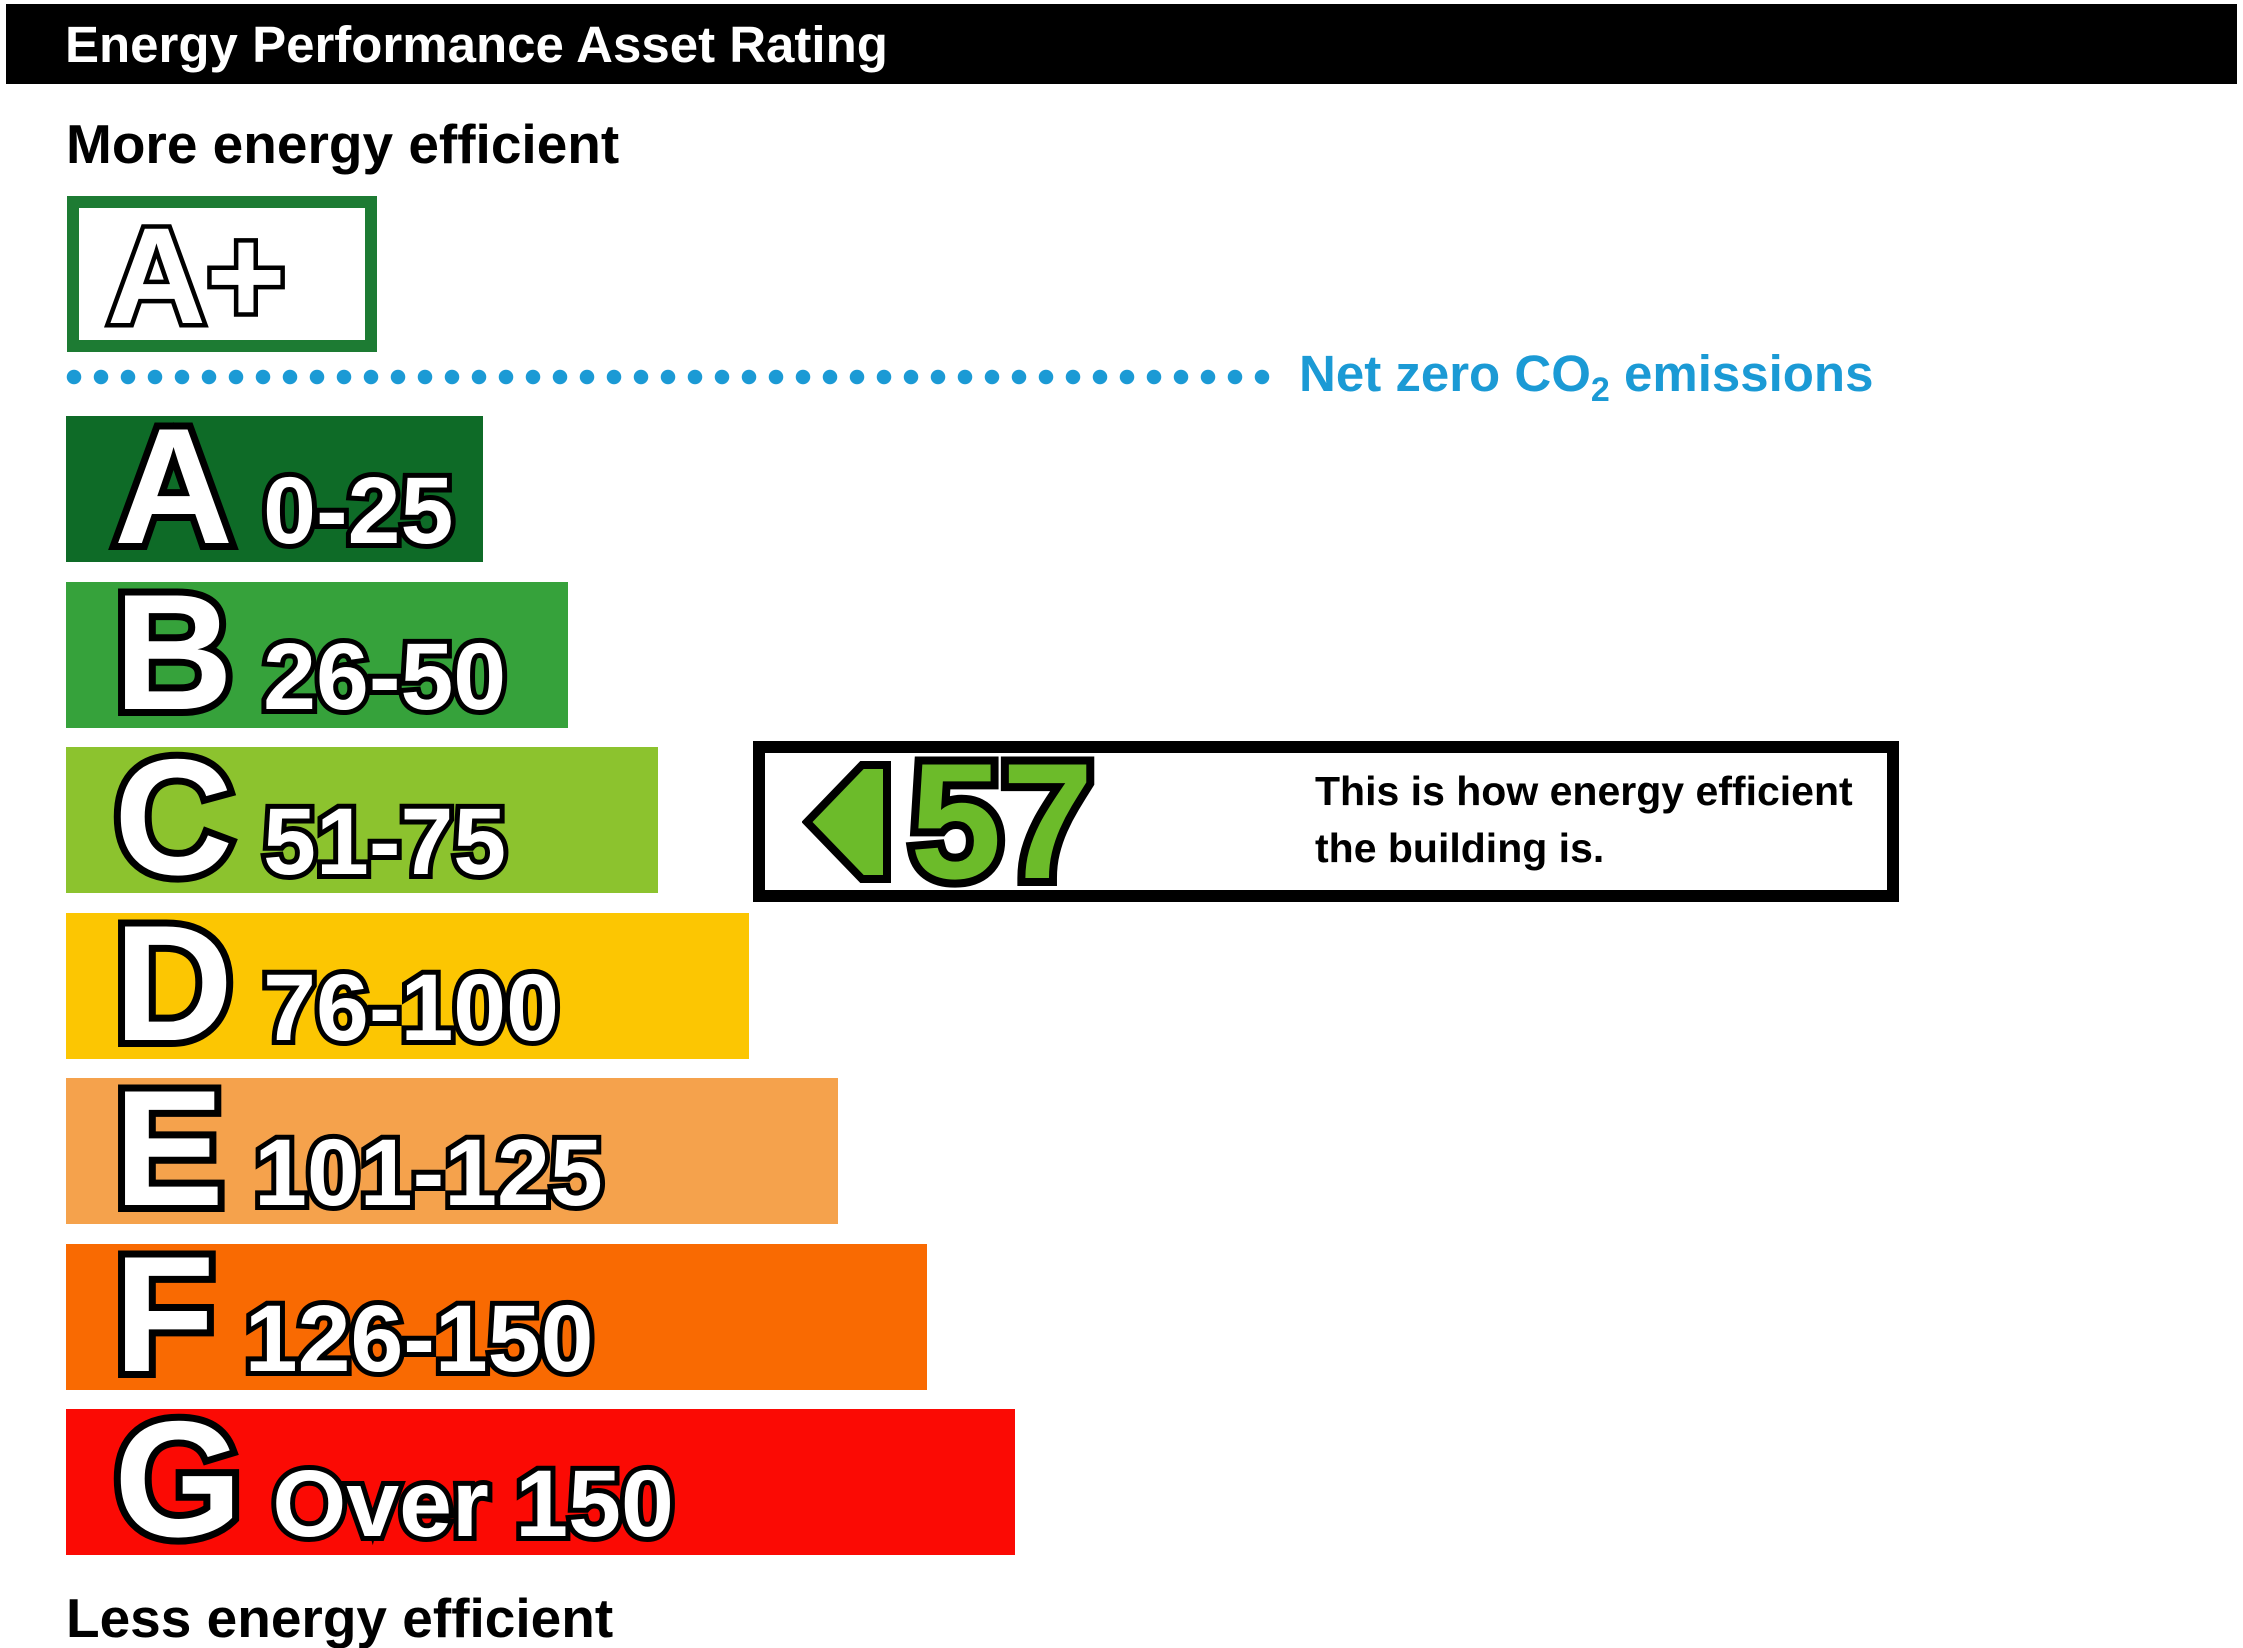 The image size is (2243, 1648). I want to click on band-letter: G, so click(178, 1479).